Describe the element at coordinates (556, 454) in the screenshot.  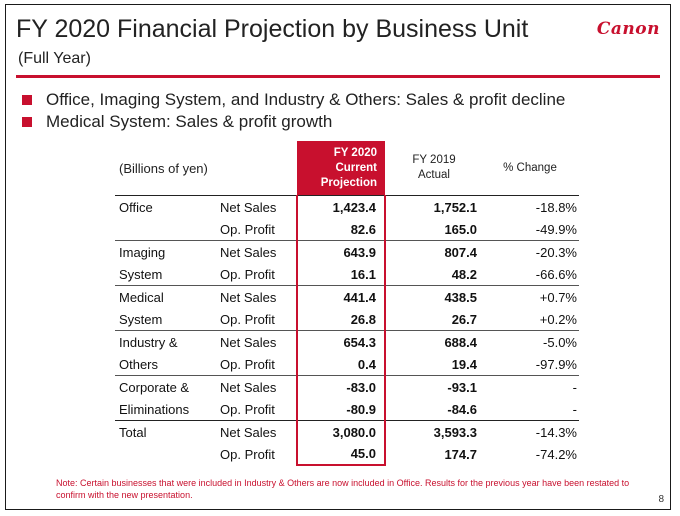
I see `row-change: -74.2%` at that location.